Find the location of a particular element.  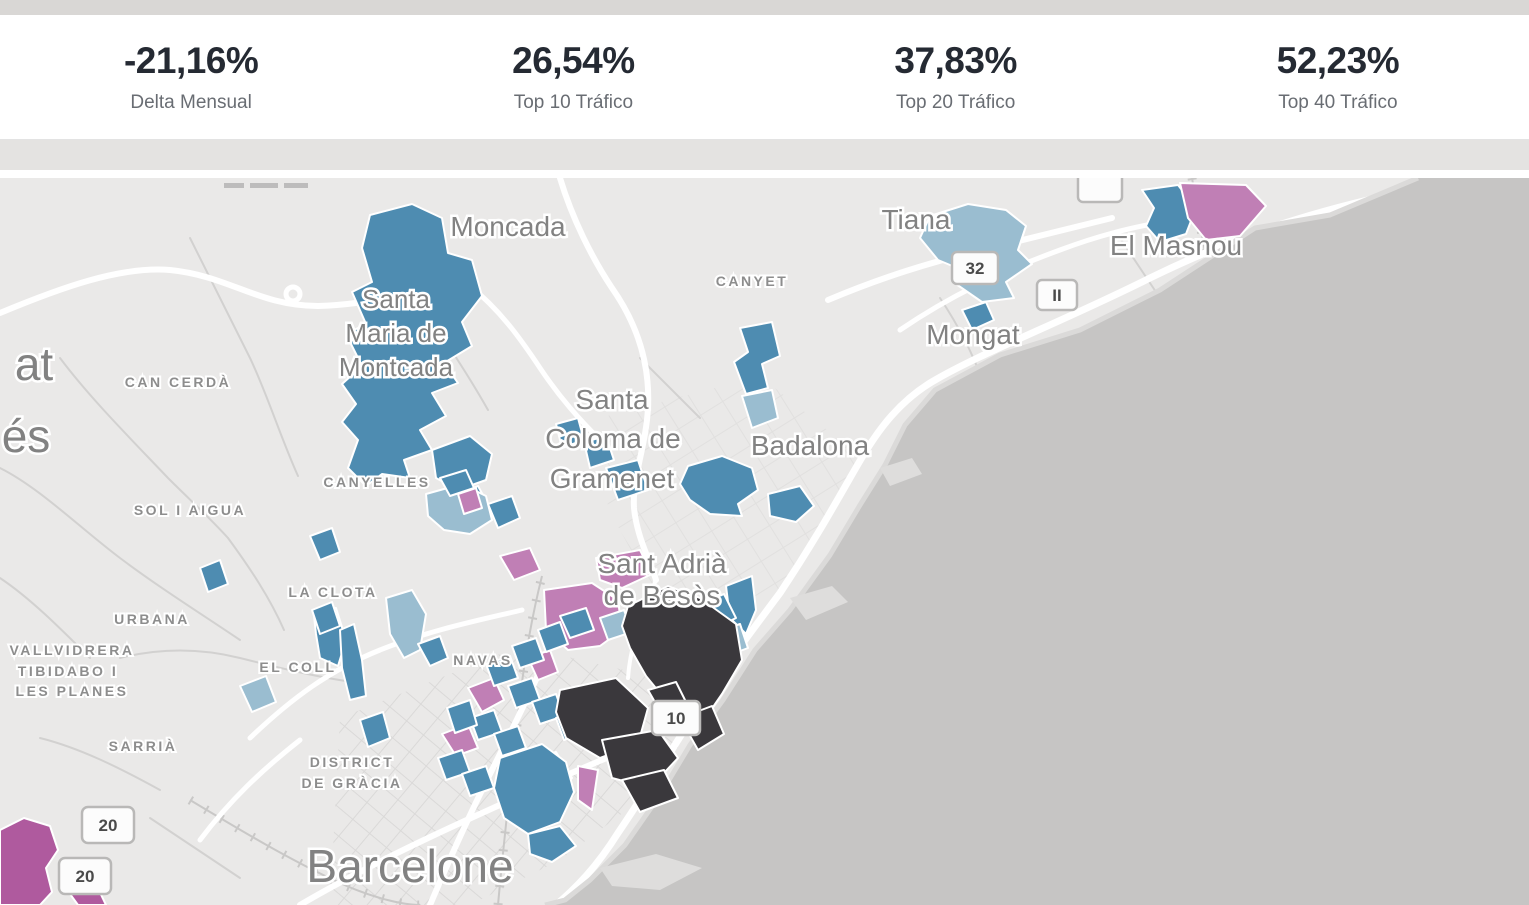

svg-text: 10 is located at coordinates (676, 718).